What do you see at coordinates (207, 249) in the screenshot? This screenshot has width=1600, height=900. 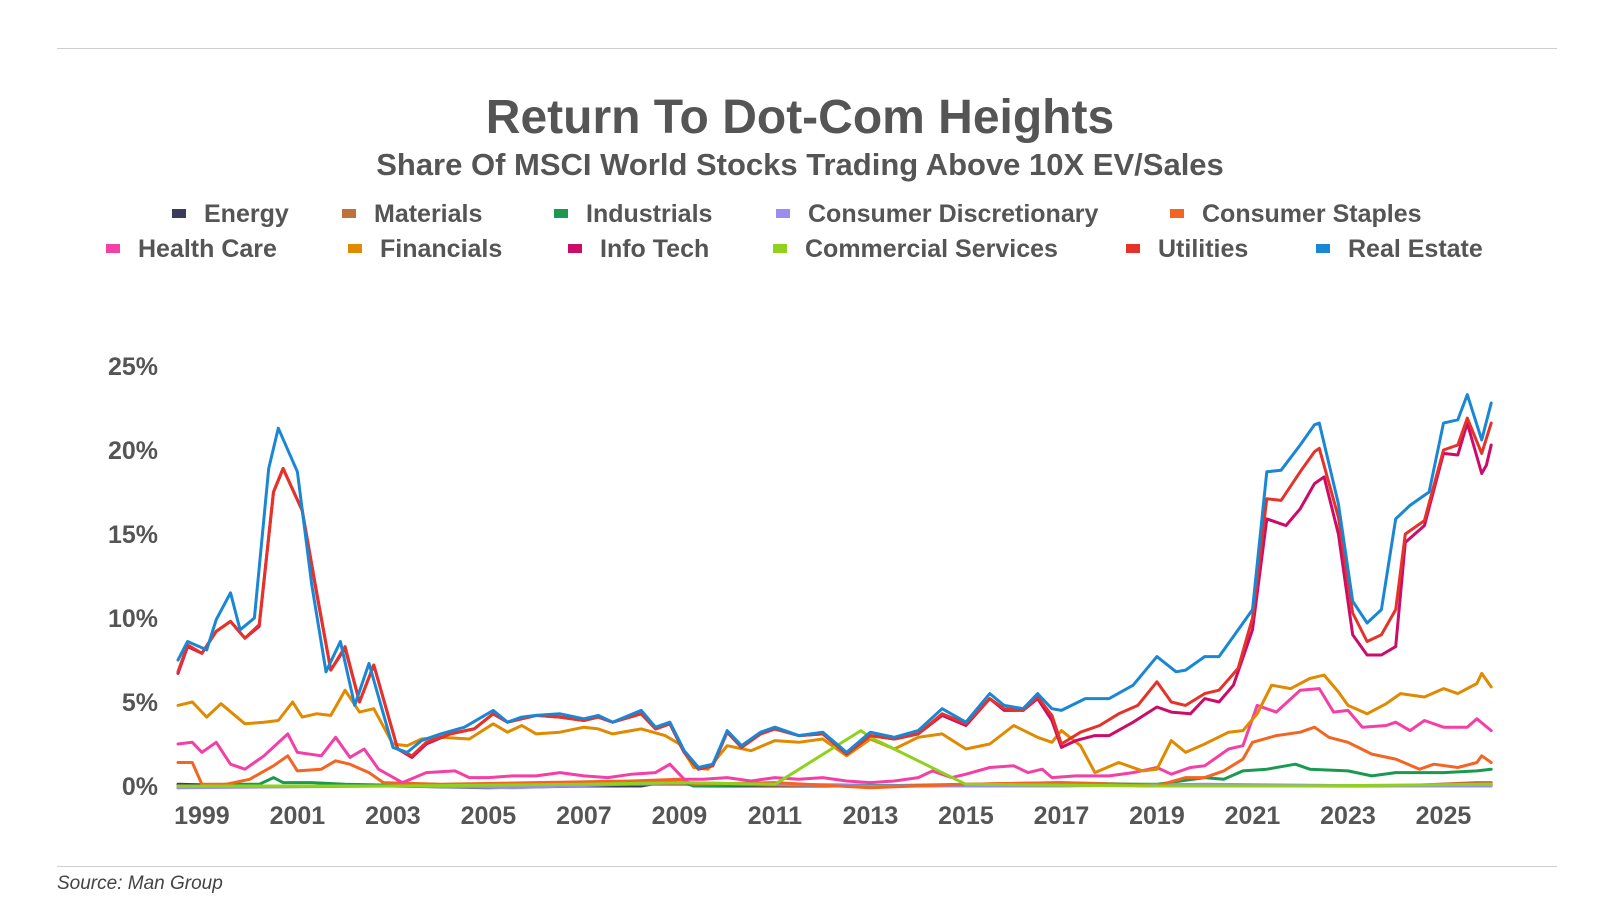 I see `legend-label: Health Care` at bounding box center [207, 249].